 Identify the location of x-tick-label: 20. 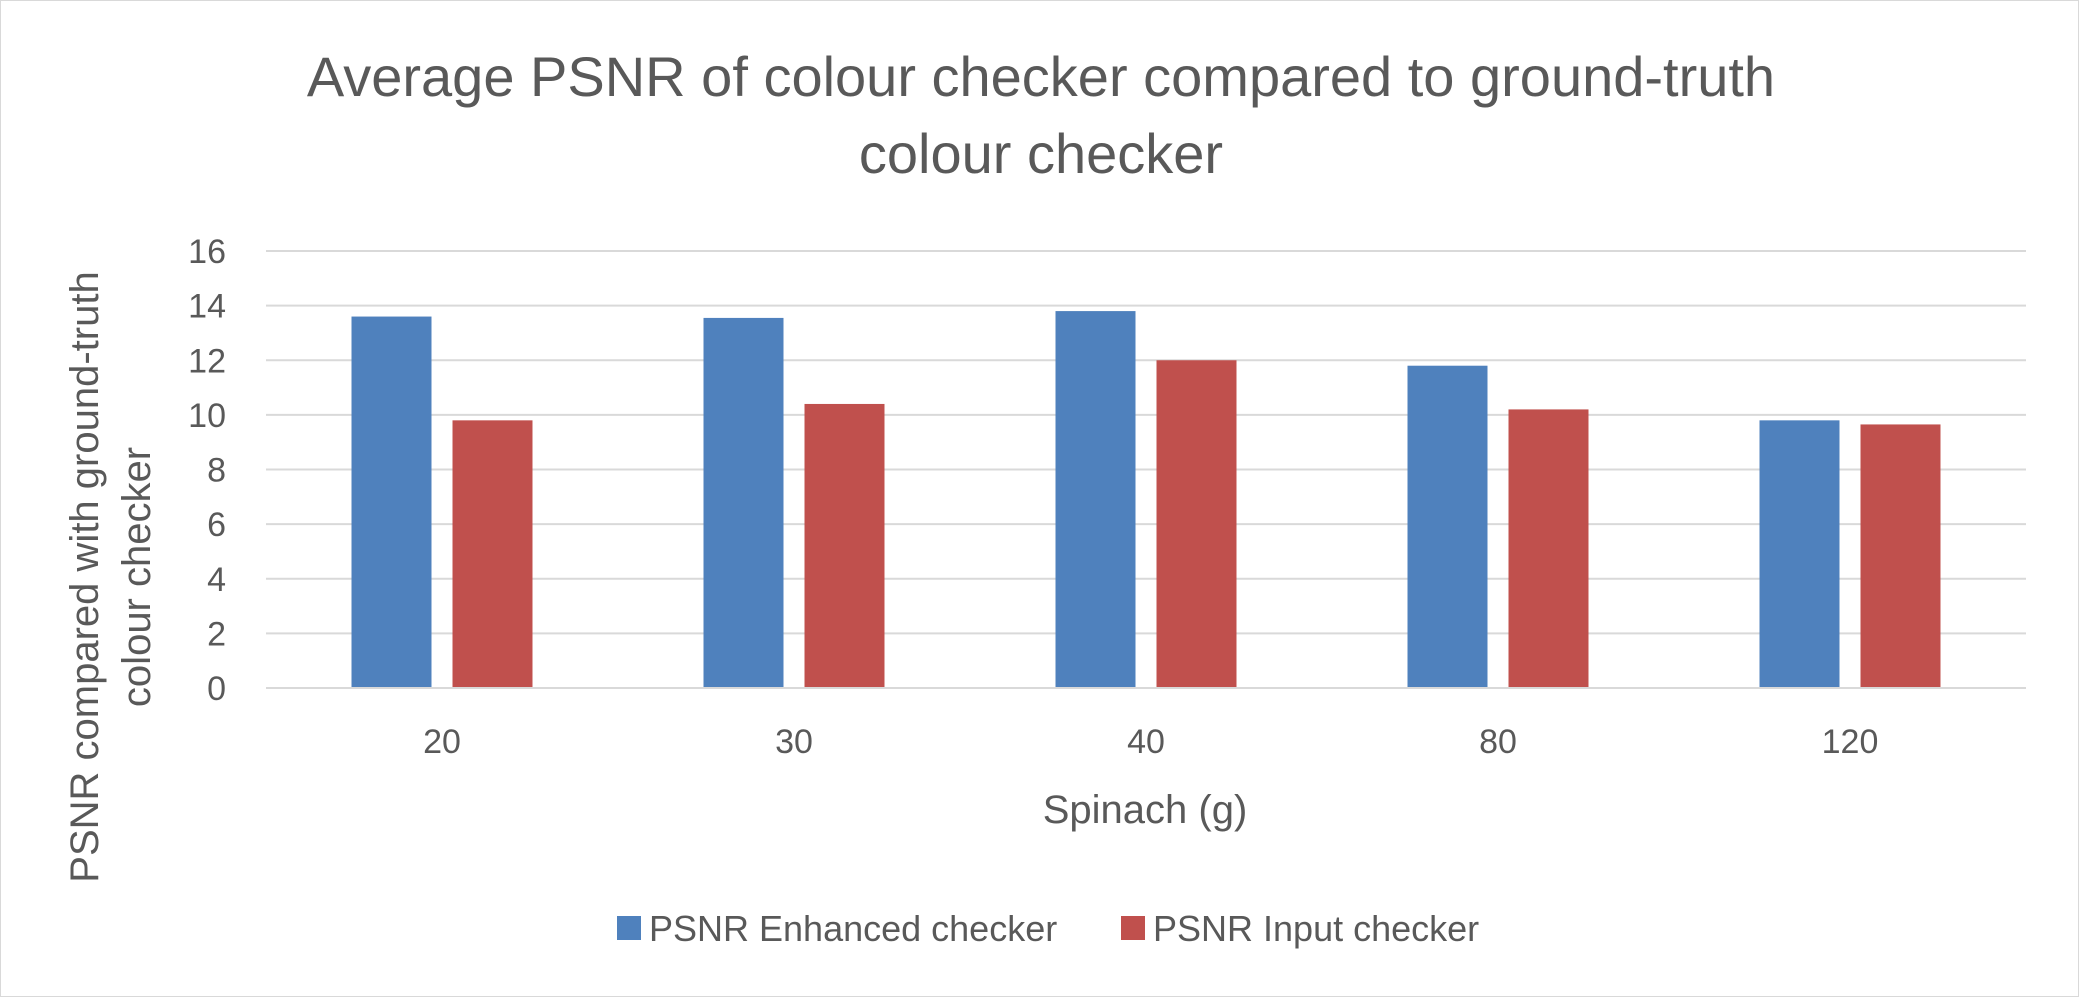
(442, 742).